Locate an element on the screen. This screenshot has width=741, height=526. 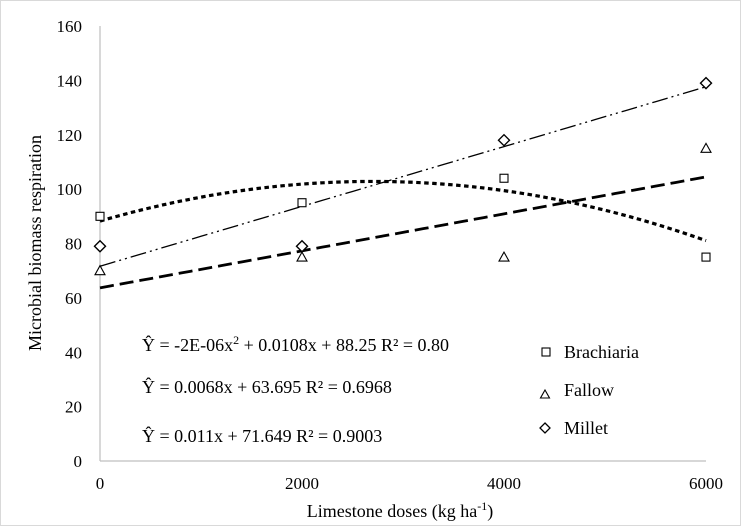
legend-marker-brachiaria is located at coordinates (546, 352).